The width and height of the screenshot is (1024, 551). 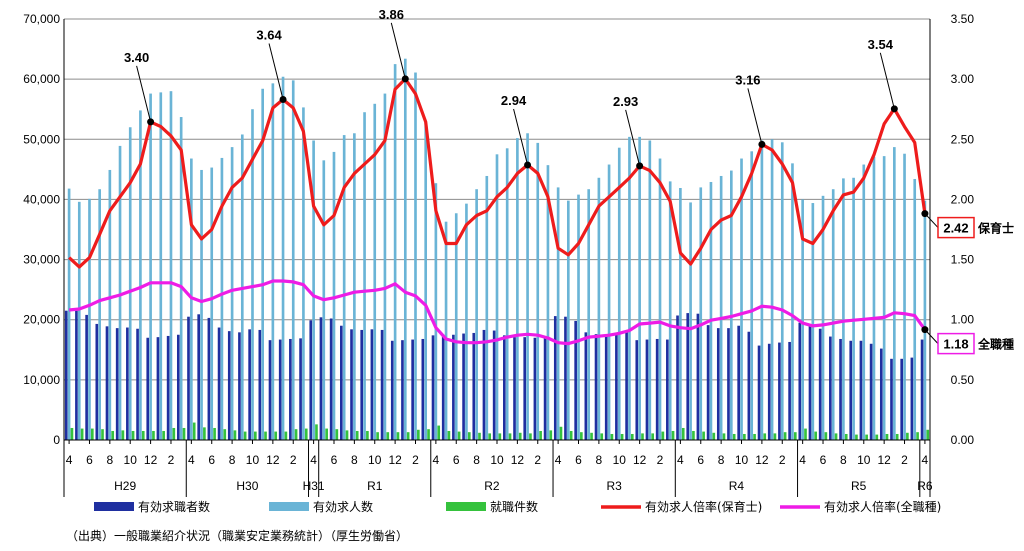 What do you see at coordinates (289, 506) in the screenshot?
I see `legend-swatch` at bounding box center [289, 506].